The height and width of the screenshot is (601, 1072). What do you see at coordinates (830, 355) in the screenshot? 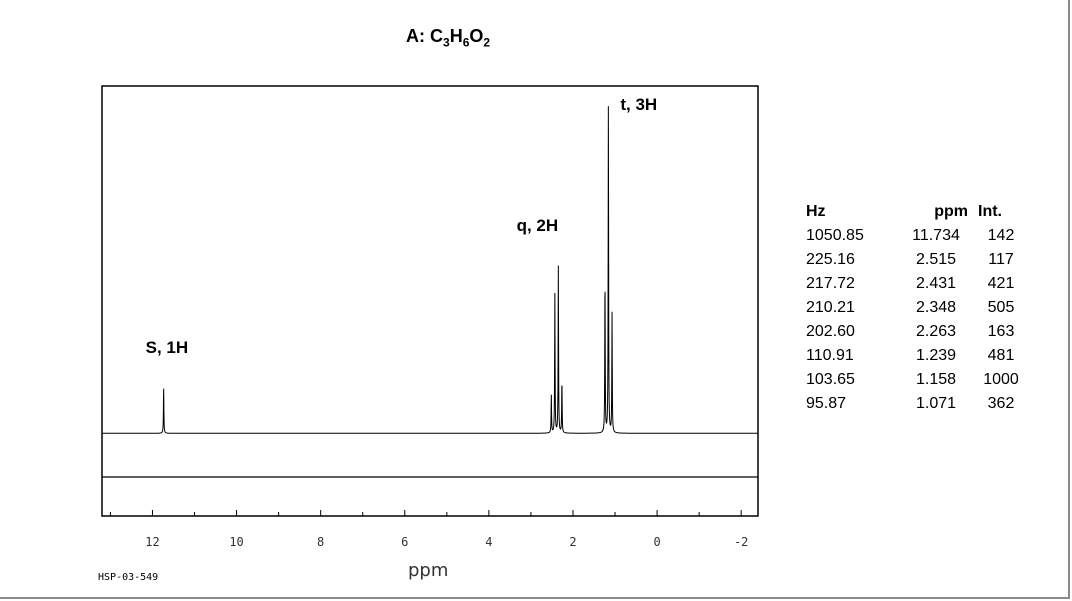
I see `cell-hz: 110.91` at bounding box center [830, 355].